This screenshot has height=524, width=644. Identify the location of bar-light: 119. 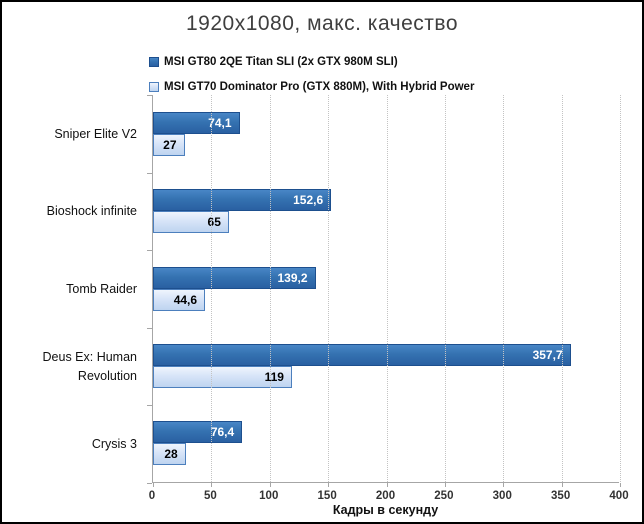
(222, 376).